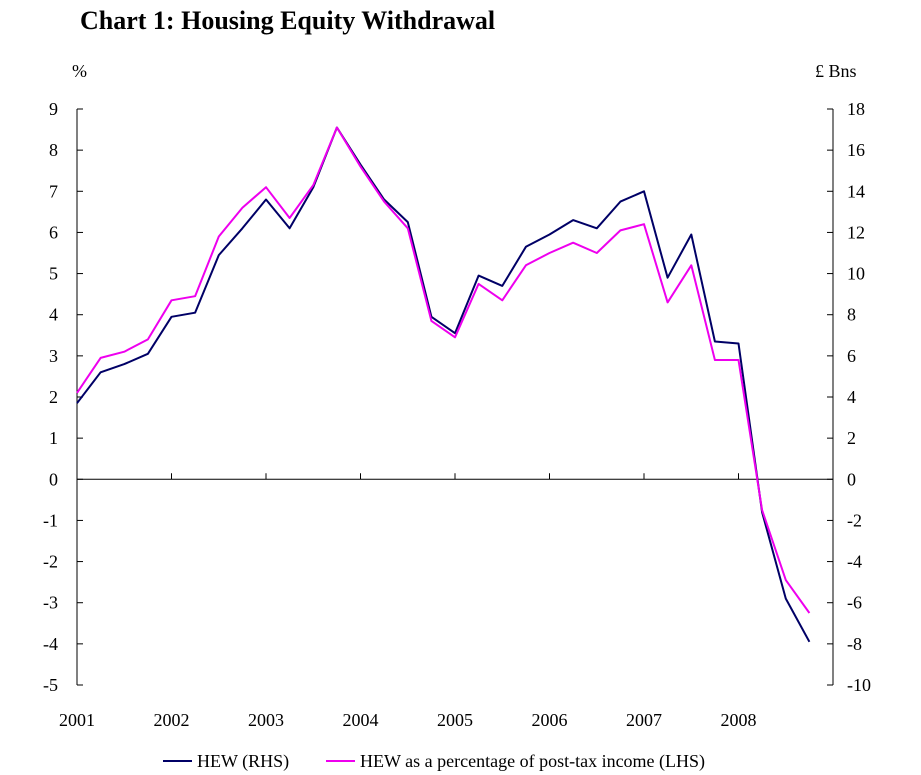 This screenshot has height=775, width=921. I want to click on left-tick-label: 8, so click(53, 150).